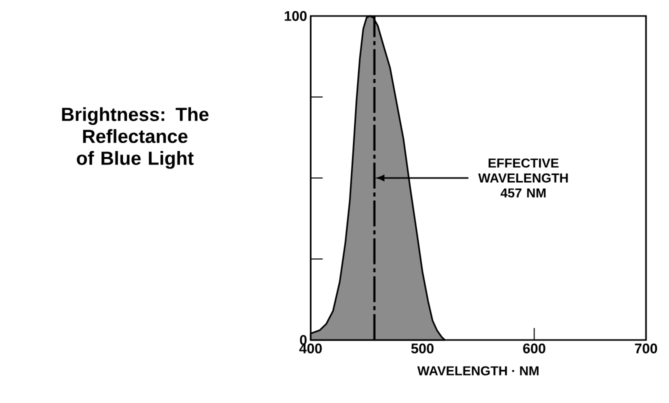 This screenshot has height=403, width=669. Describe the element at coordinates (310, 349) in the screenshot. I see `x-tick-label: 400` at that location.